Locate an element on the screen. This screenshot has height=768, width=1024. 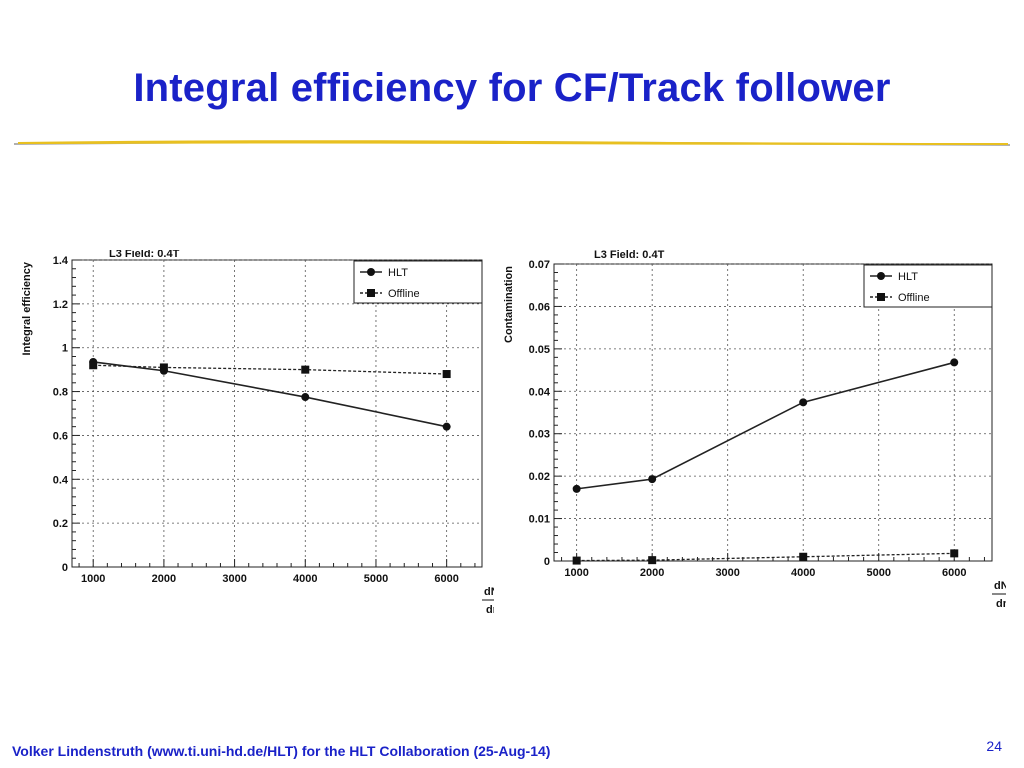
page-number: 24 is located at coordinates (994, 746).